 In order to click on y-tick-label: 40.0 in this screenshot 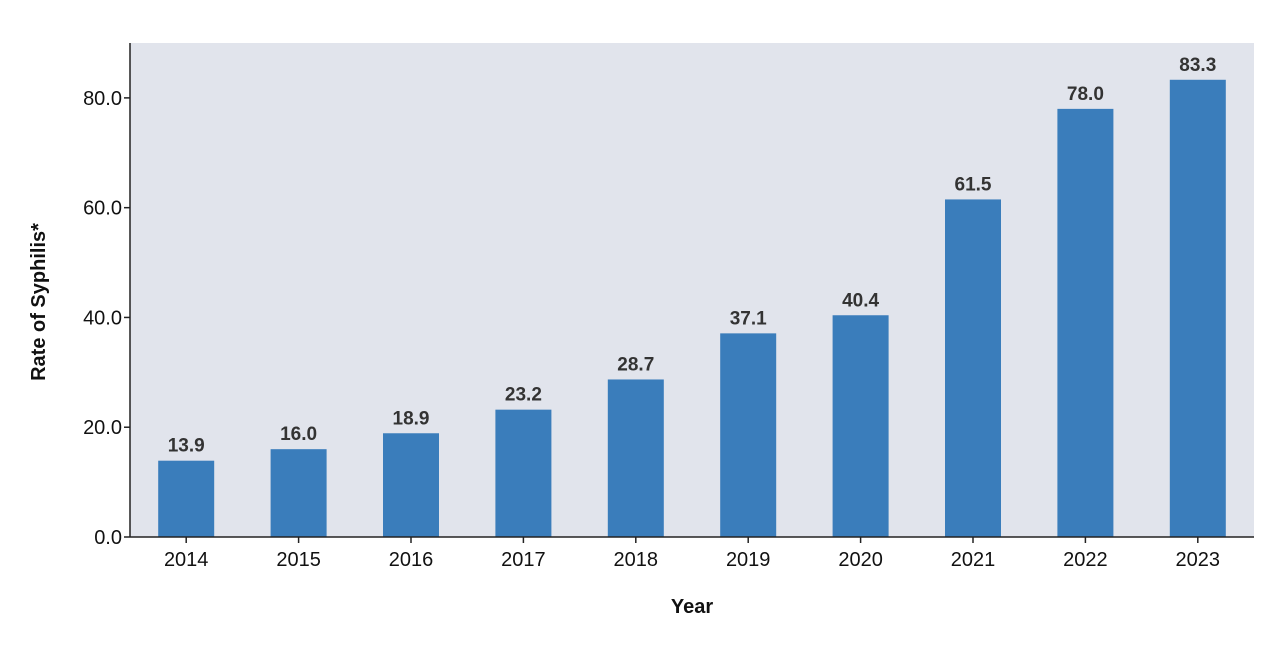, I will do `click(102, 318)`.